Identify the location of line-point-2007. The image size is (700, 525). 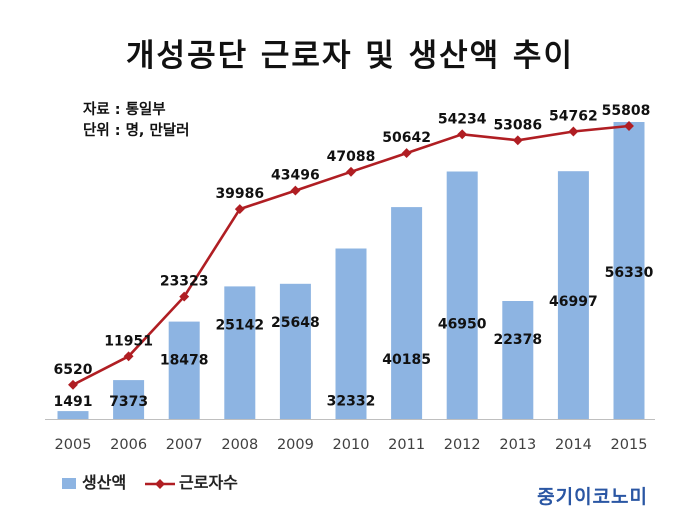
(184, 296).